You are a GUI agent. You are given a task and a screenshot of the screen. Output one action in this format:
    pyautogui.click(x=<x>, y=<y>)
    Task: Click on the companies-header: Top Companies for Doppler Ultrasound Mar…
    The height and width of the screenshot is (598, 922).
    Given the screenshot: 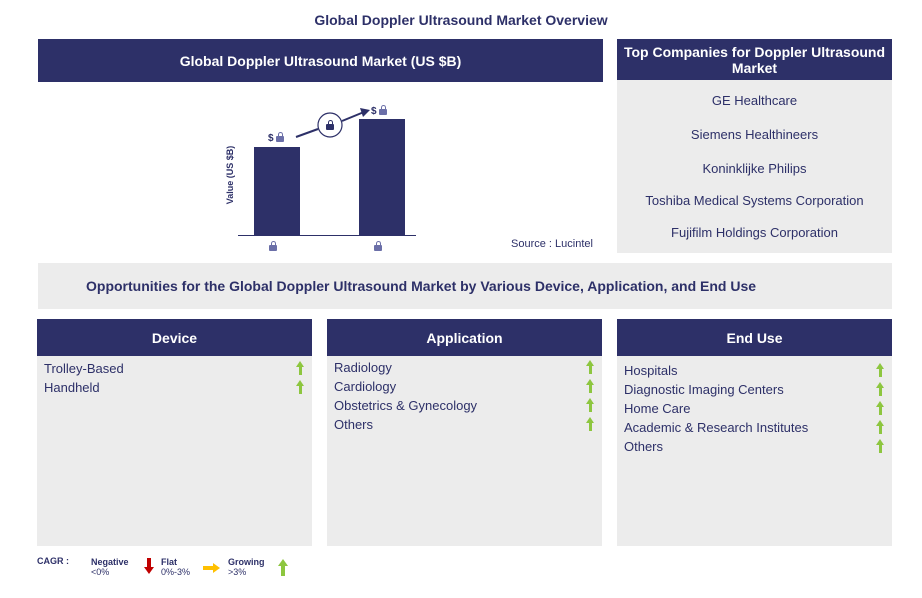 What is the action you would take?
    pyautogui.click(x=754, y=59)
    